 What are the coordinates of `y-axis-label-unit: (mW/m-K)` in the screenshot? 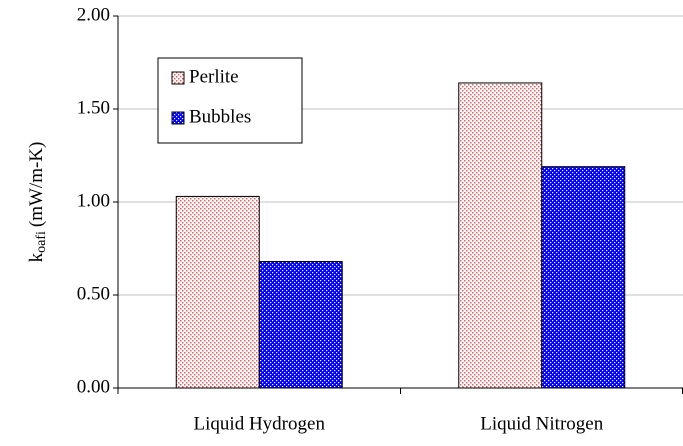 It's located at (36, 184).